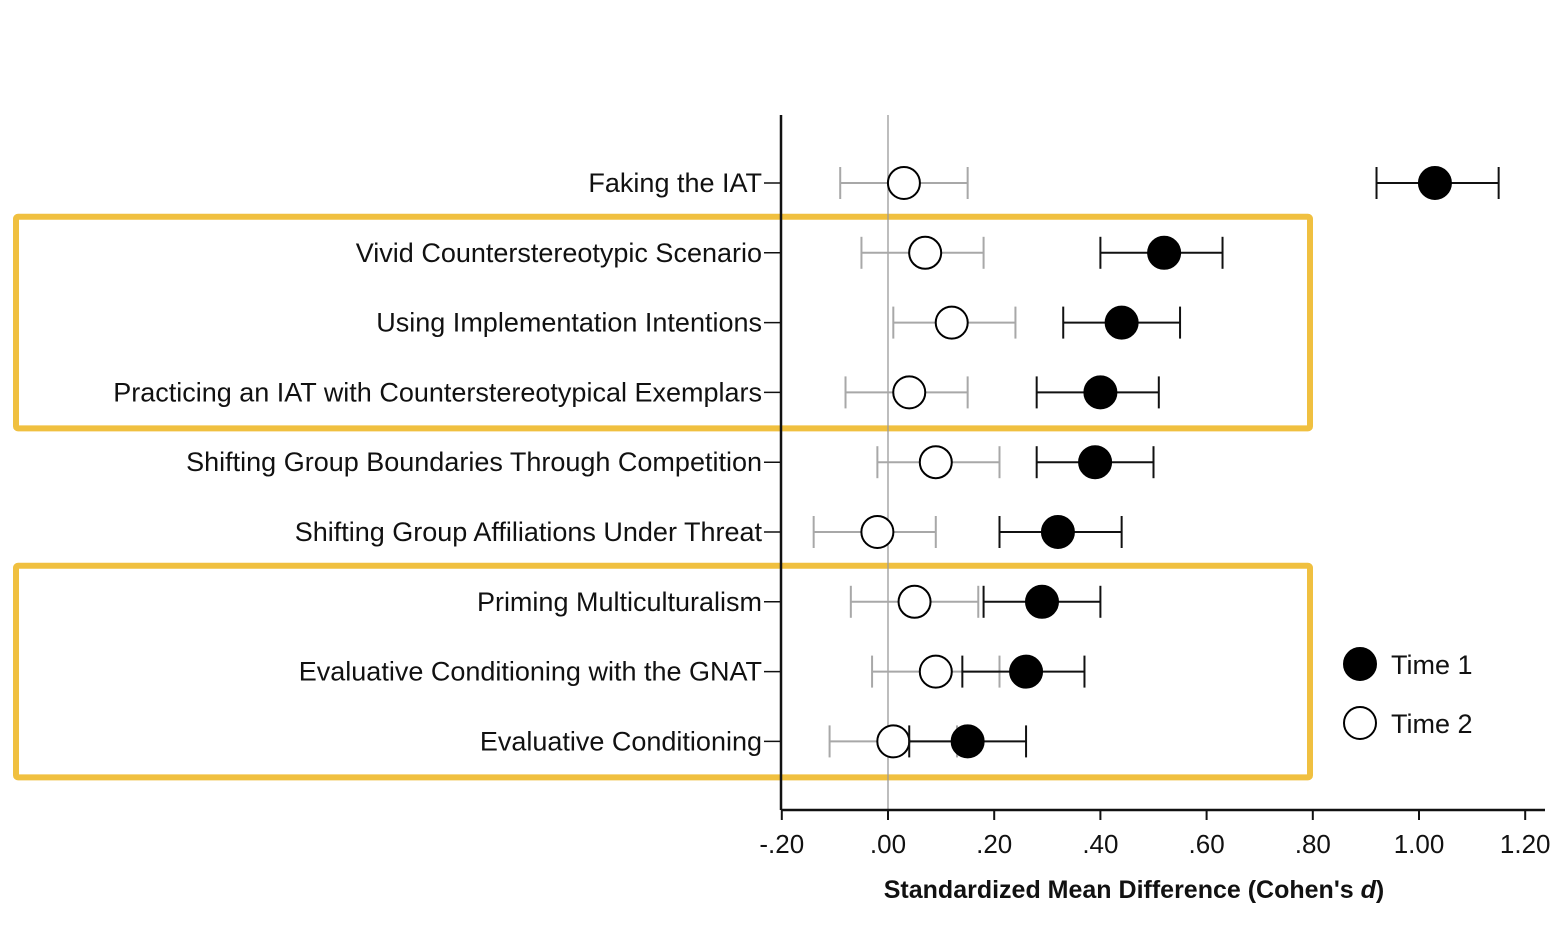  I want to click on category-label: Using Implementation Intentions, so click(569, 323).